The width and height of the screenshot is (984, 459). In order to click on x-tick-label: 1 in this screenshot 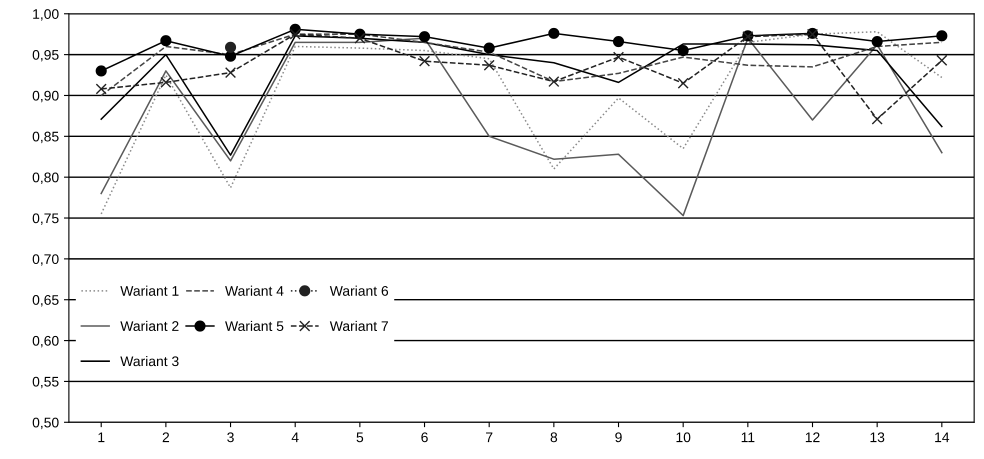, I will do `click(101, 437)`.